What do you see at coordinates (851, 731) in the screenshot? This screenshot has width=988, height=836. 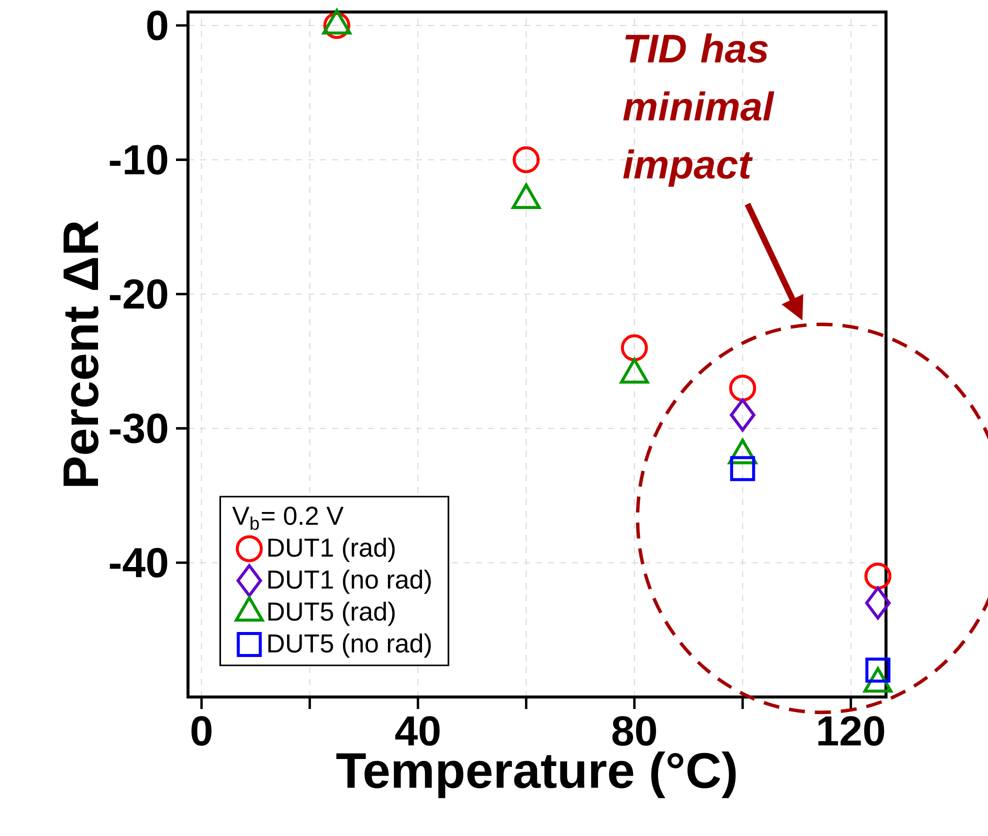 I see `x-tick-label: 120` at bounding box center [851, 731].